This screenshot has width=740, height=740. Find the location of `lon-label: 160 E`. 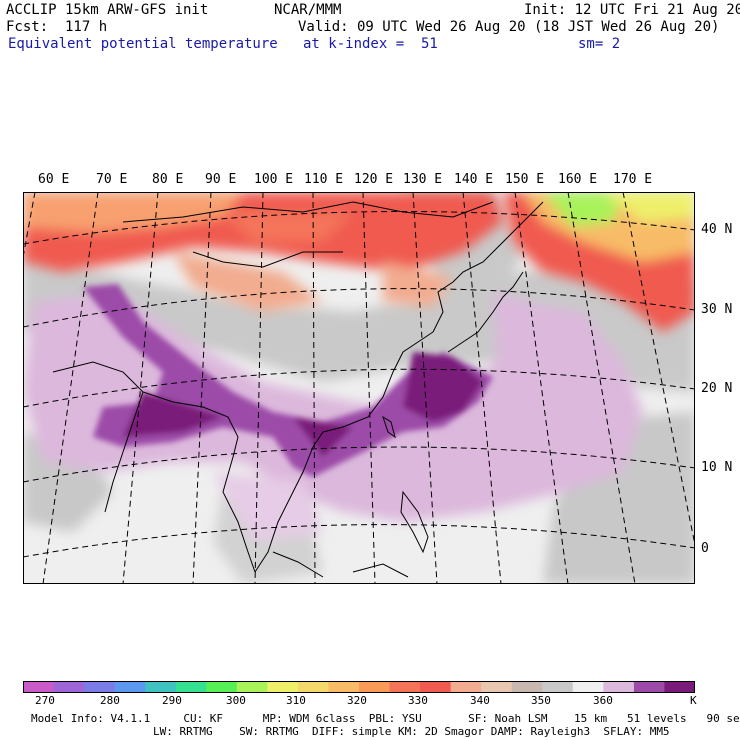

lon-label: 160 E is located at coordinates (578, 179).